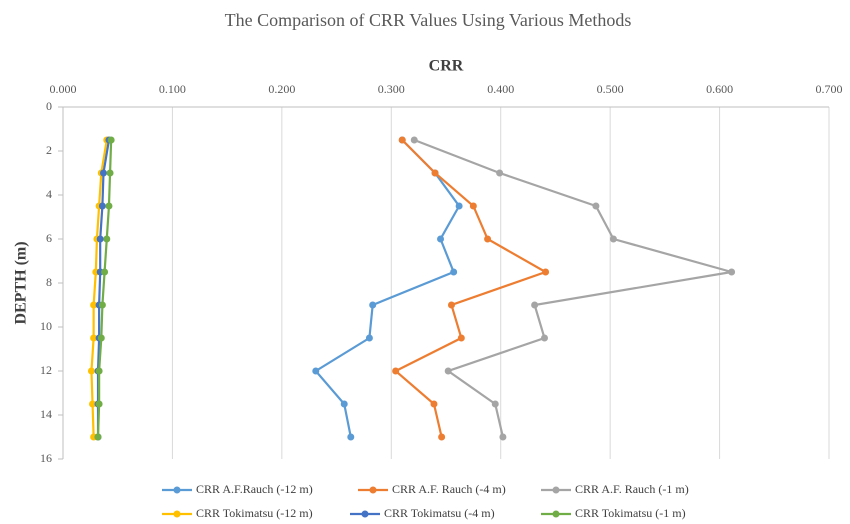 The height and width of the screenshot is (524, 850). What do you see at coordinates (172, 89) in the screenshot?
I see `x-tick-label: 0.100` at bounding box center [172, 89].